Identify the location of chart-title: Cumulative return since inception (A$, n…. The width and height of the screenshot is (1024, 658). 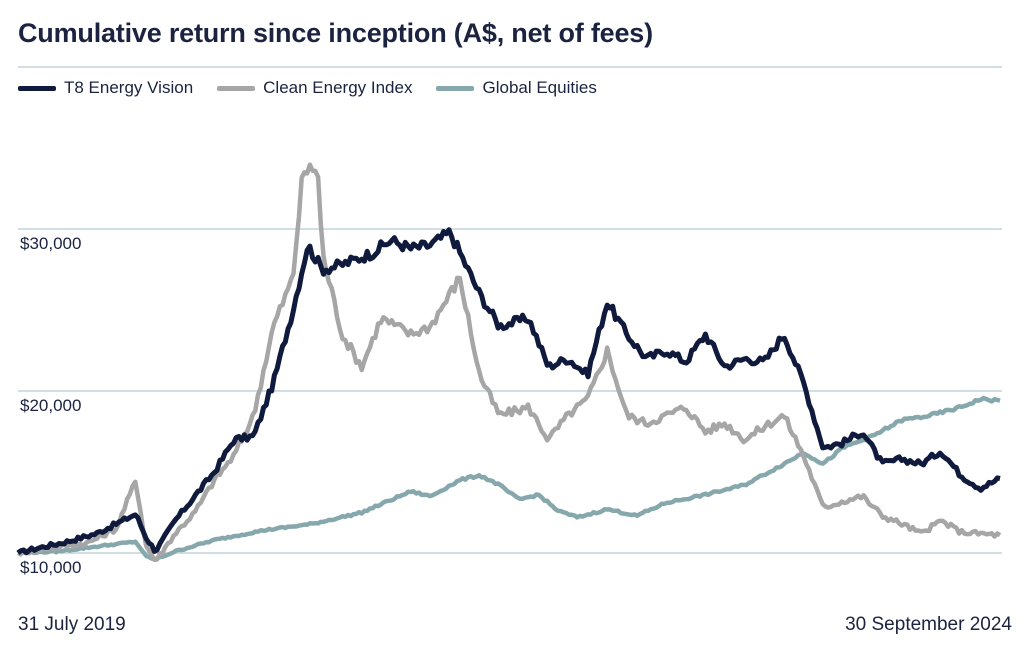
(335, 33).